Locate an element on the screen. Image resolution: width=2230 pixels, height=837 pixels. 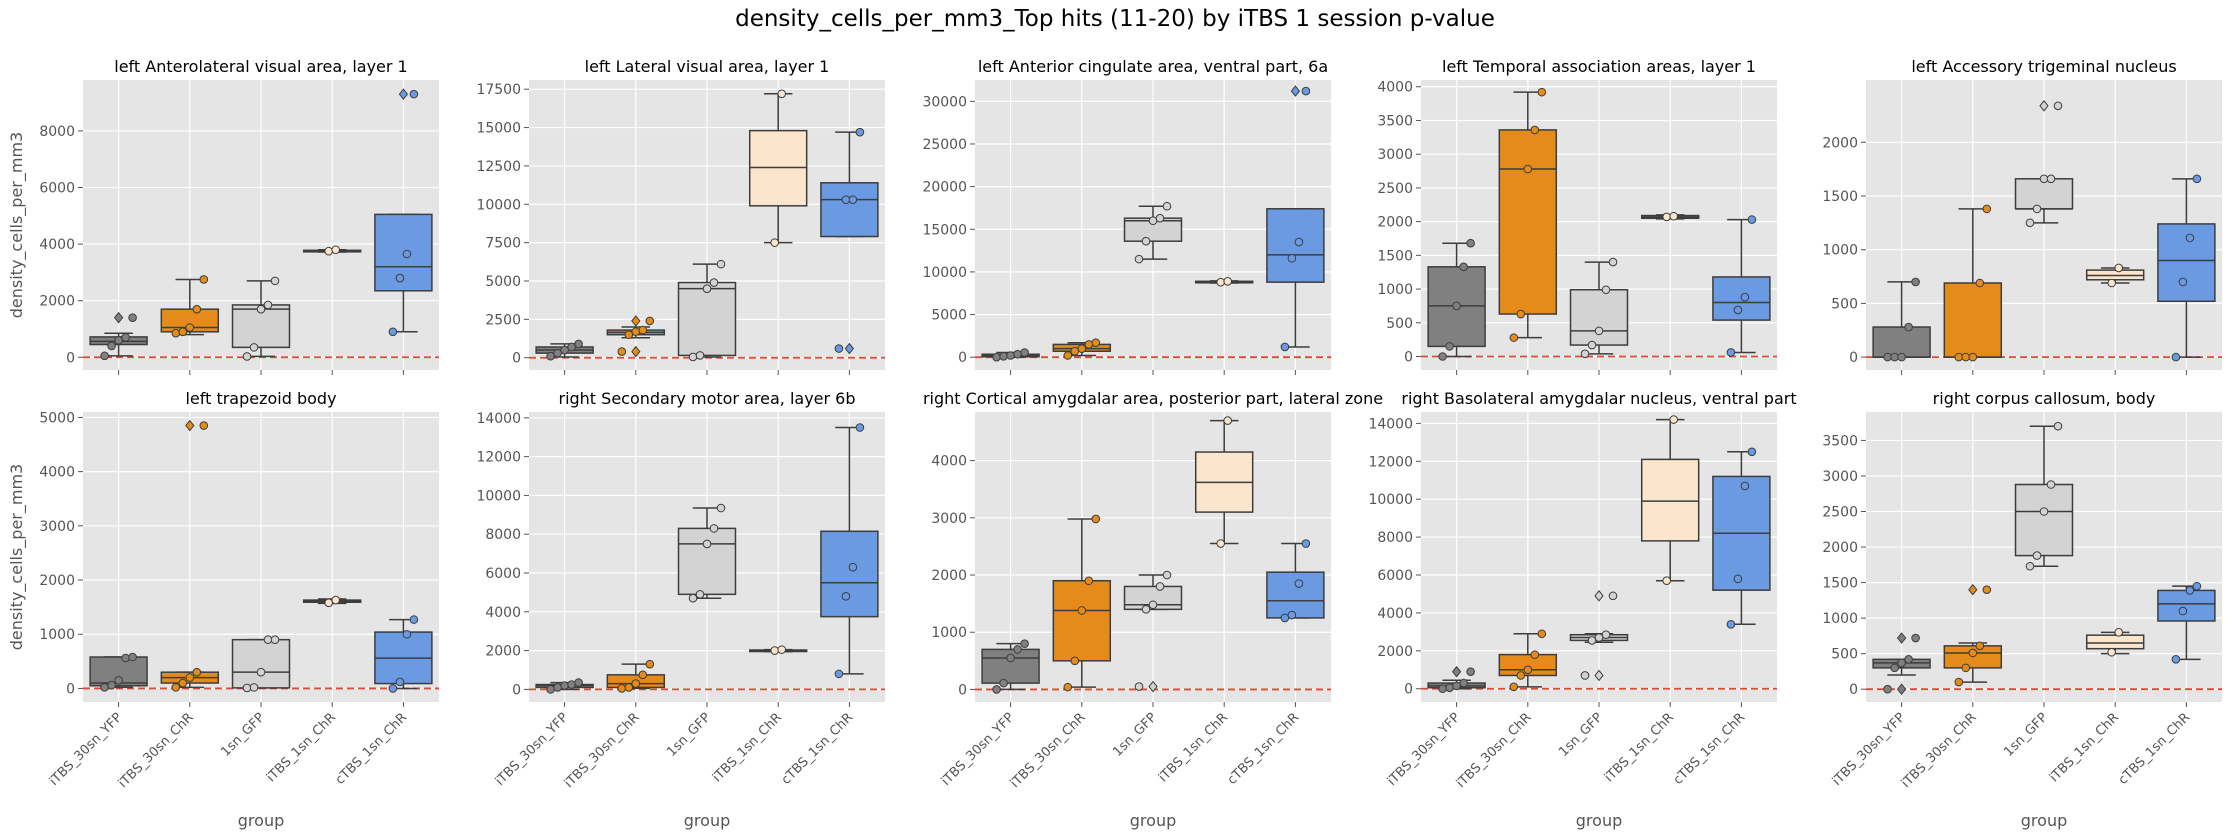
y-tick-label: 12000 is located at coordinates (1390, 462).